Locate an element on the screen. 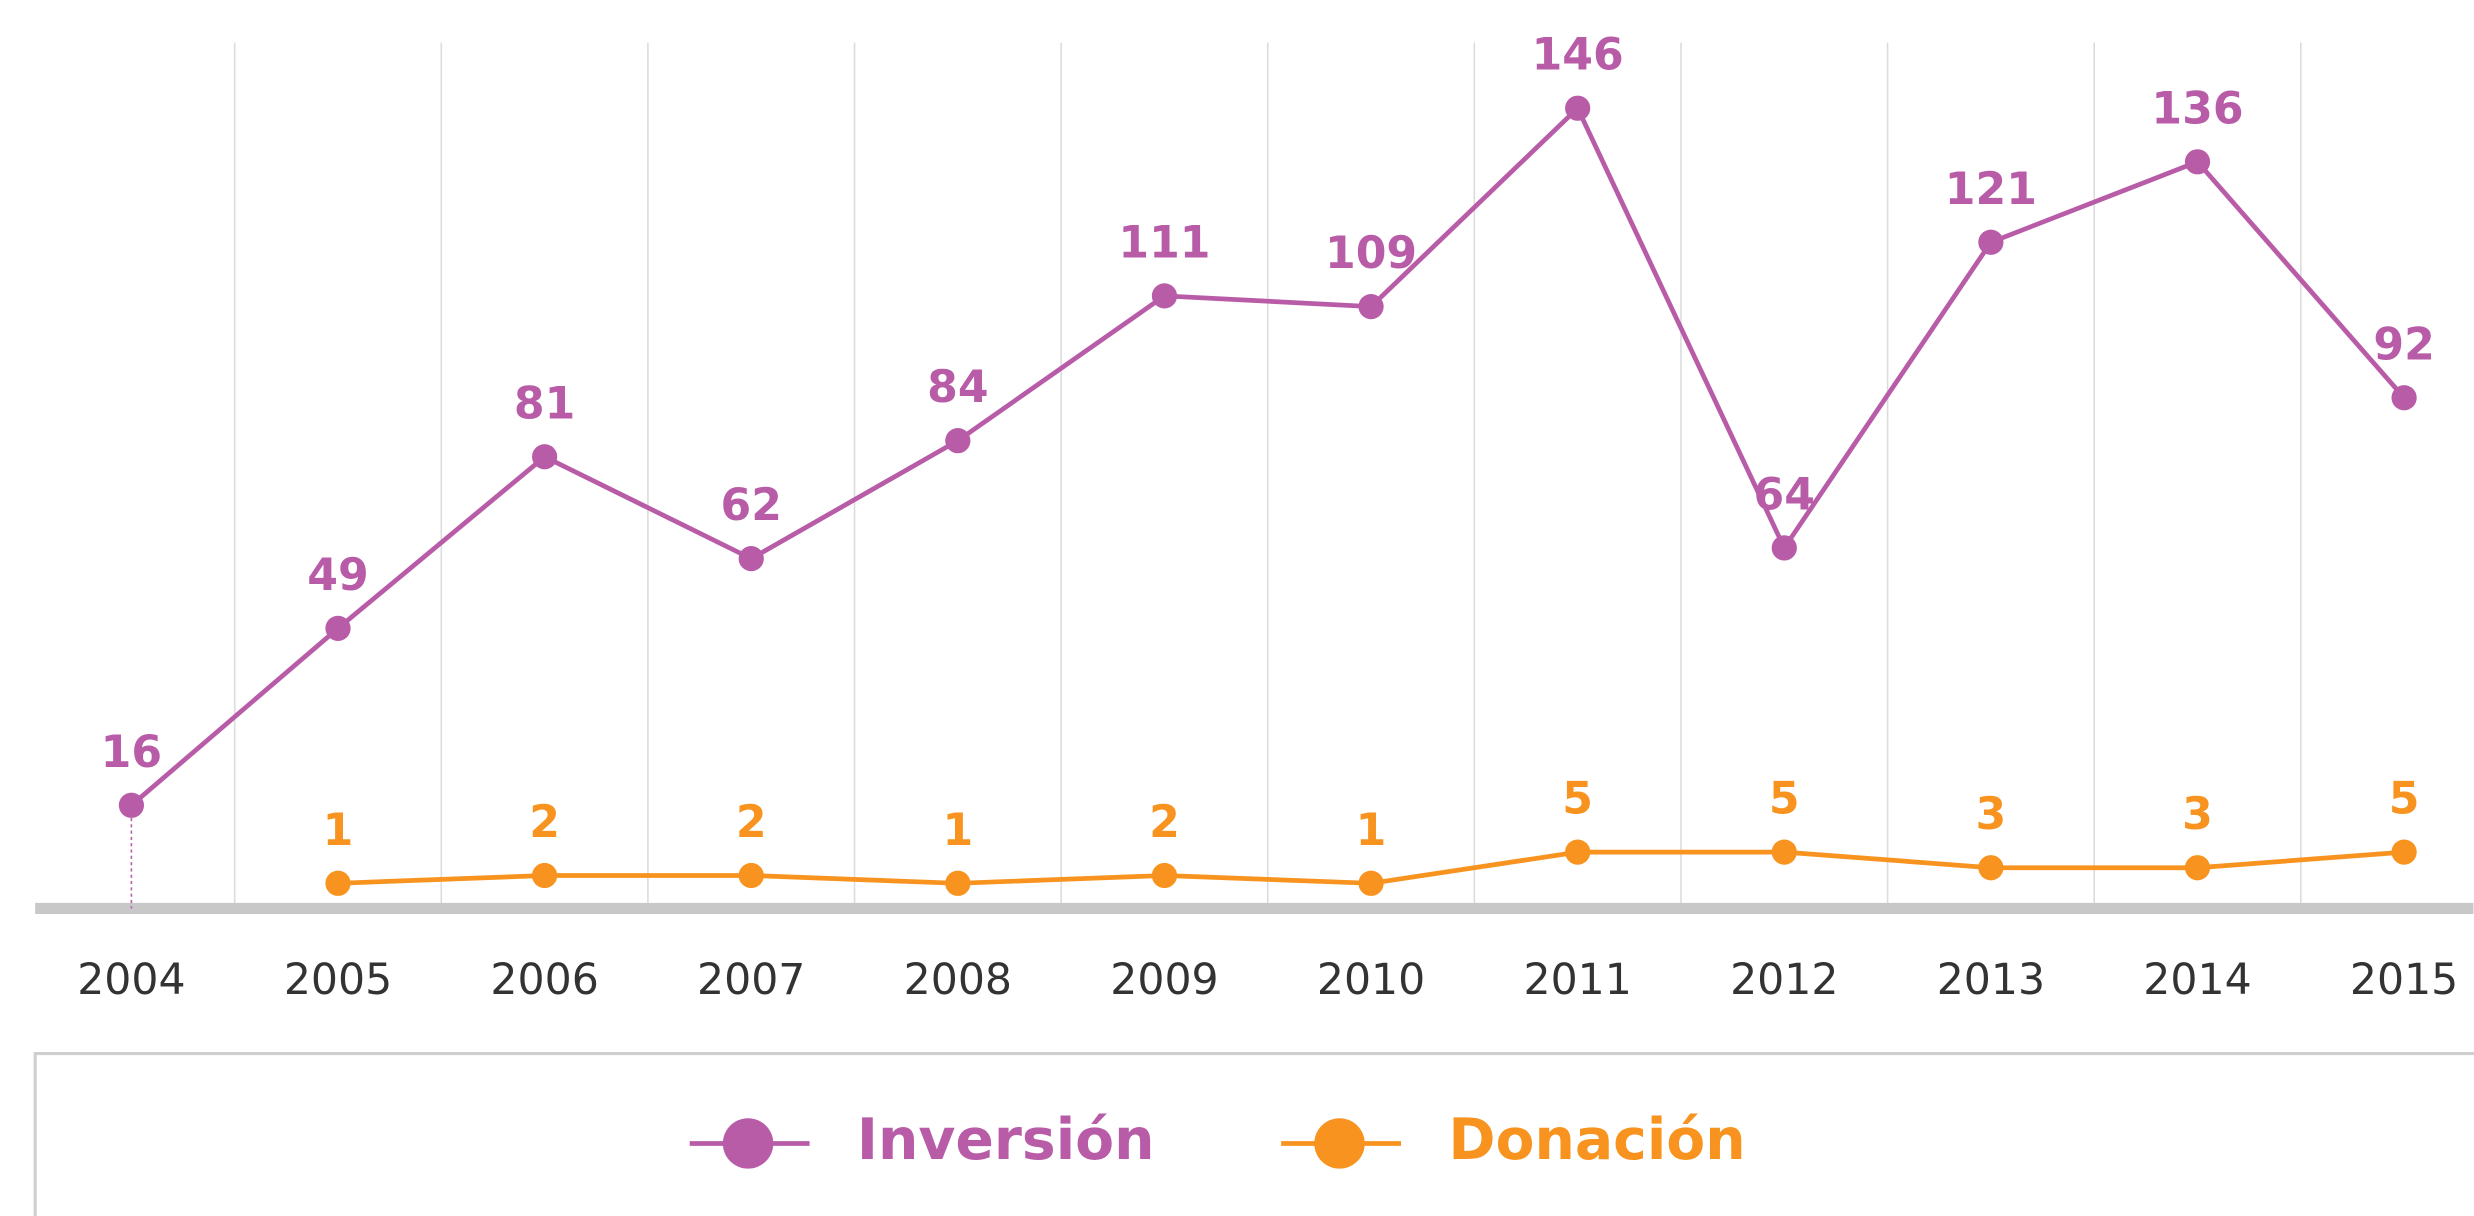 This screenshot has height=1216, width=2474. data-label: 92 is located at coordinates (2403, 344).